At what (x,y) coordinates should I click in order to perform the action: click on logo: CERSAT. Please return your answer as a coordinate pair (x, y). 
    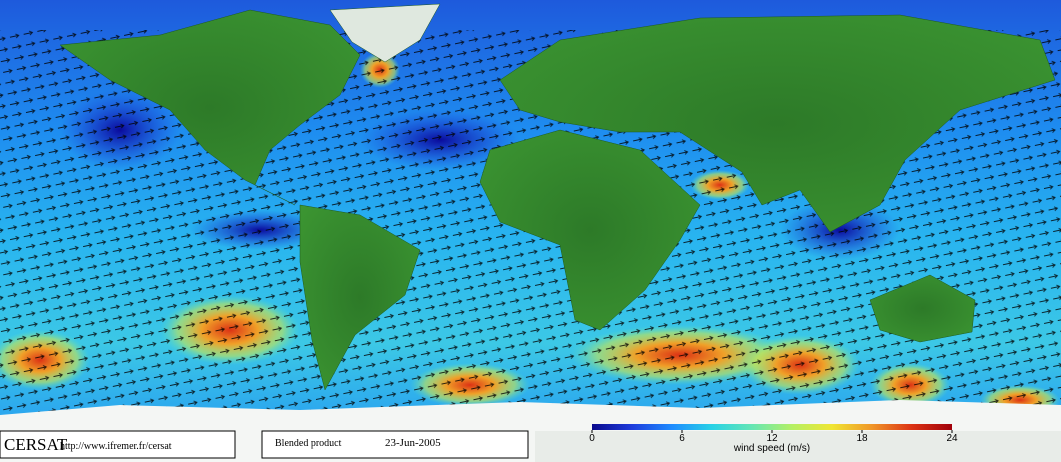
    Looking at the image, I should click on (36, 444).